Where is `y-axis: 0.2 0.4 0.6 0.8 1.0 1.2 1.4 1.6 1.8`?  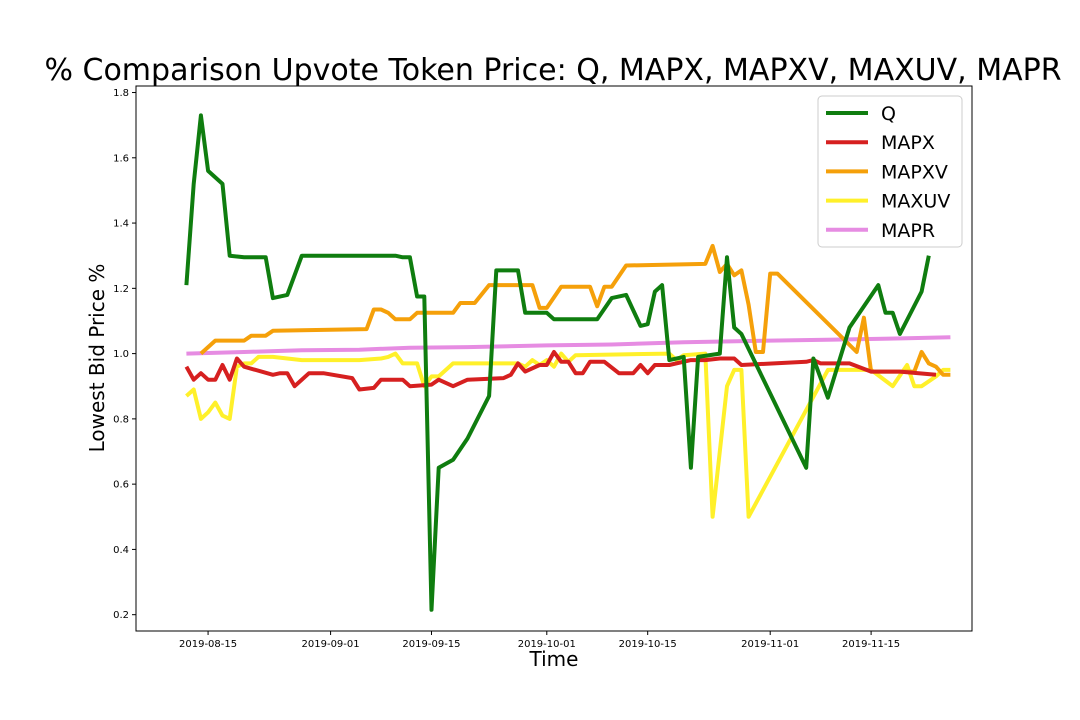 y-axis: 0.2 0.4 0.6 0.8 1.0 1.2 1.4 1.6 1.8 is located at coordinates (124, 354).